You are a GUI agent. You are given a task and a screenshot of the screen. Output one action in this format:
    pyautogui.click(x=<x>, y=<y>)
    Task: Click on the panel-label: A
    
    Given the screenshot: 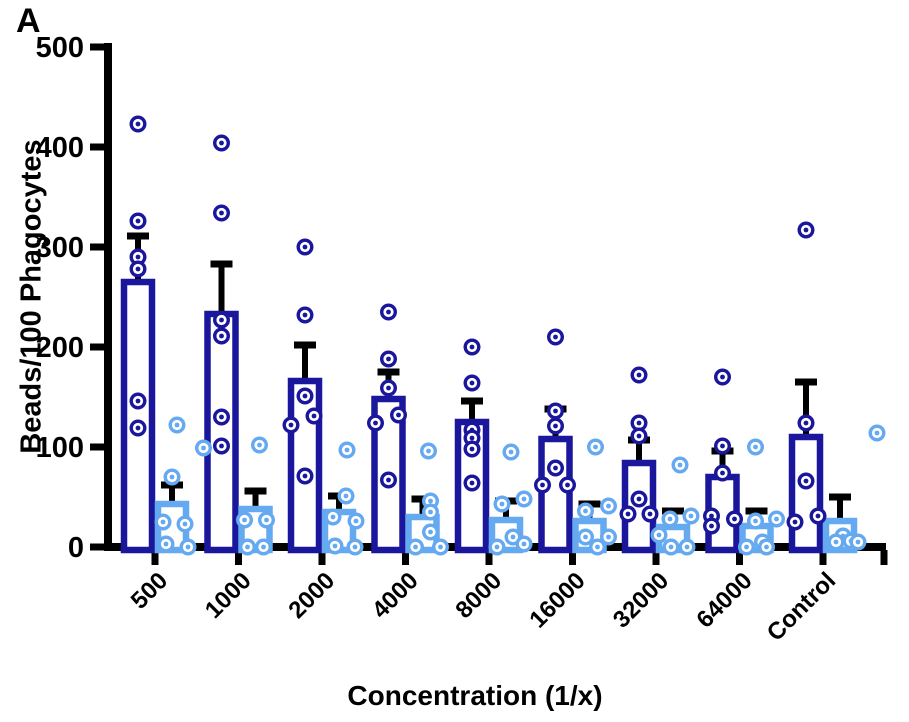 What is the action you would take?
    pyautogui.click(x=28, y=21)
    